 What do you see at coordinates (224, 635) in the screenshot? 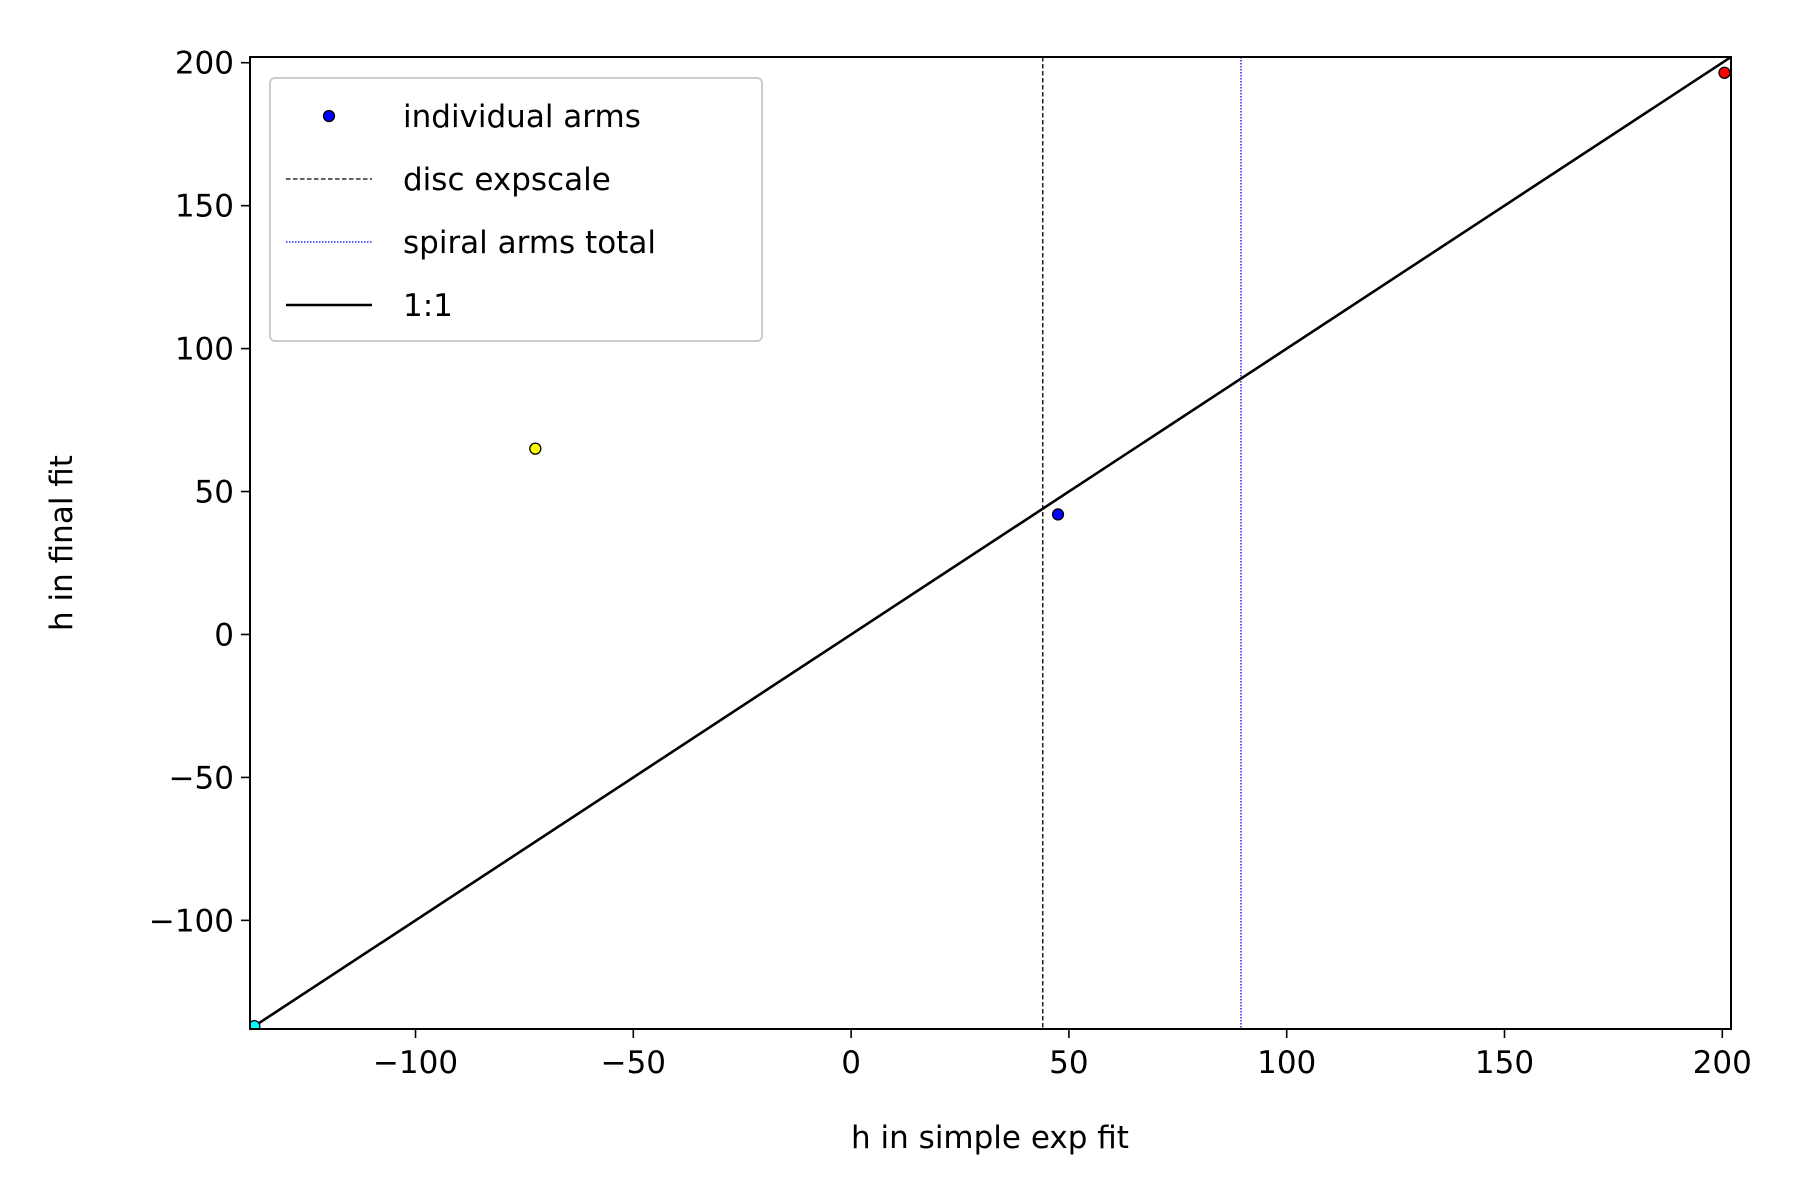
I see `y-tick-label: 0` at bounding box center [224, 635].